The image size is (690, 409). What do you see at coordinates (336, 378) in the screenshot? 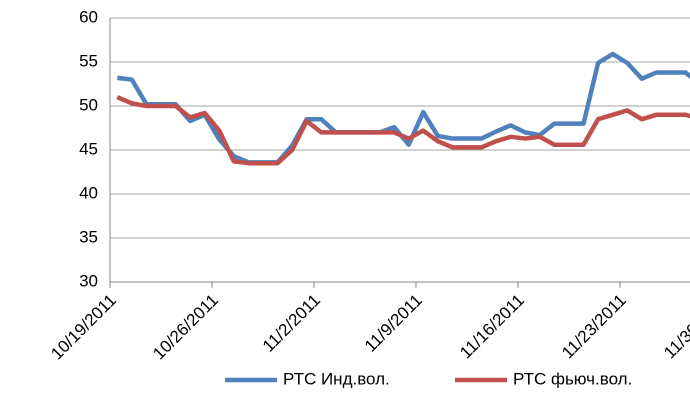
I see `legend-label: РТС Инд.вол.` at bounding box center [336, 378].